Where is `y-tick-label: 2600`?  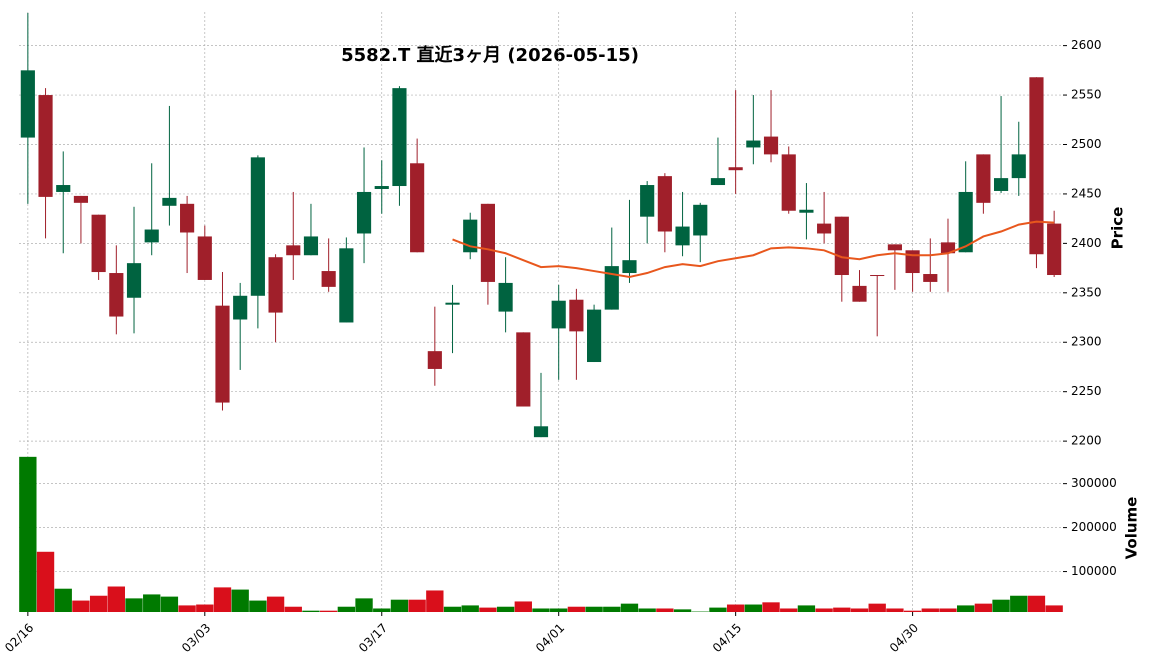 y-tick-label: 2600 is located at coordinates (1086, 45).